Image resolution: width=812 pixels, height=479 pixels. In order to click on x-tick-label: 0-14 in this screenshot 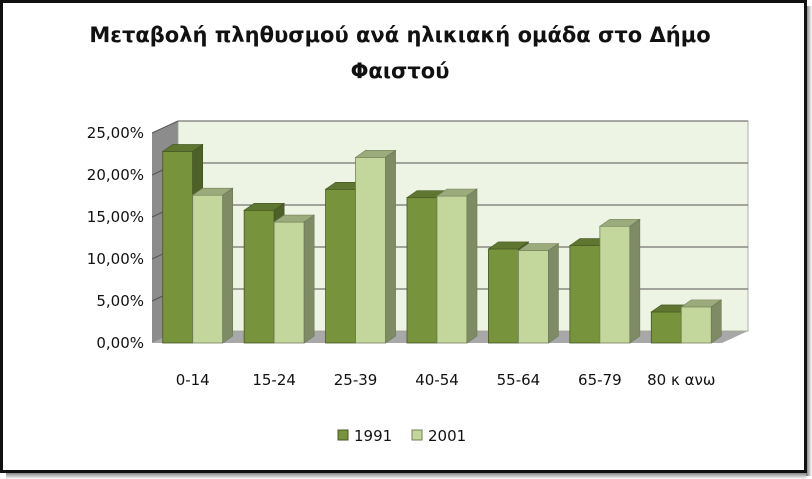, I will do `click(193, 380)`.